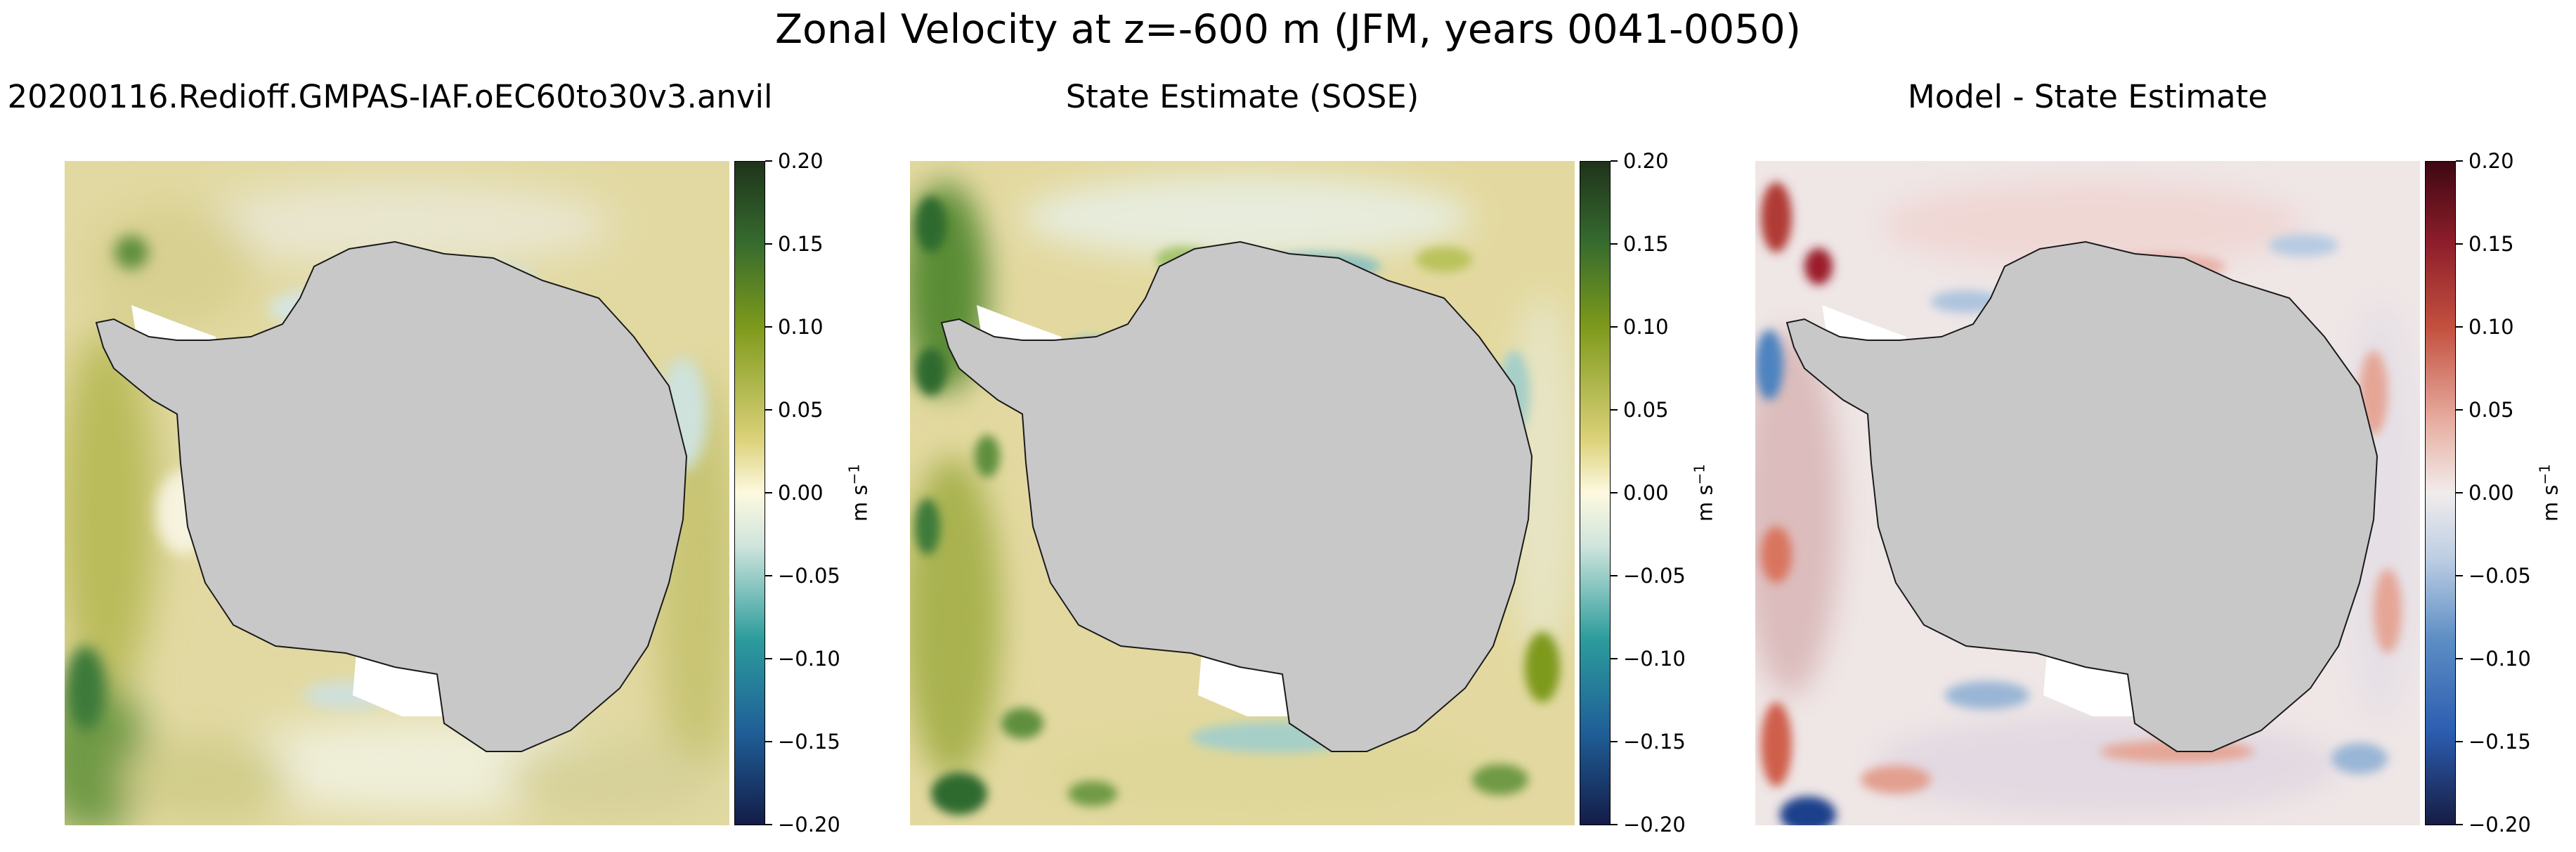  I want to click on panel-2-units: m s−1, so click(1704, 493).